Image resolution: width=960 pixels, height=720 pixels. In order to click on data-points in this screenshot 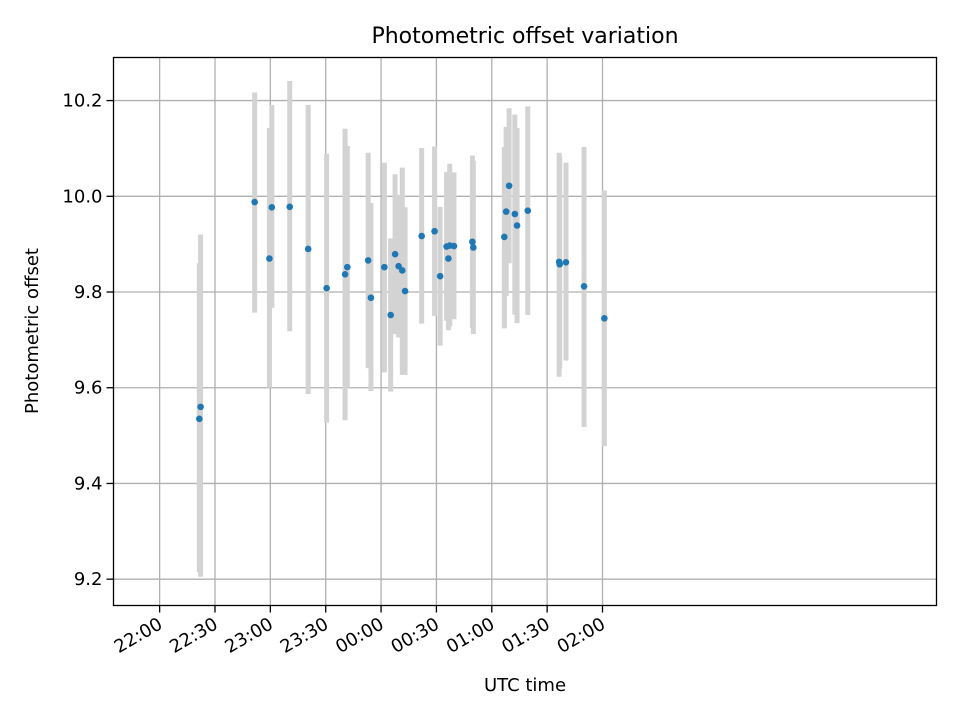, I will do `click(402, 302)`.